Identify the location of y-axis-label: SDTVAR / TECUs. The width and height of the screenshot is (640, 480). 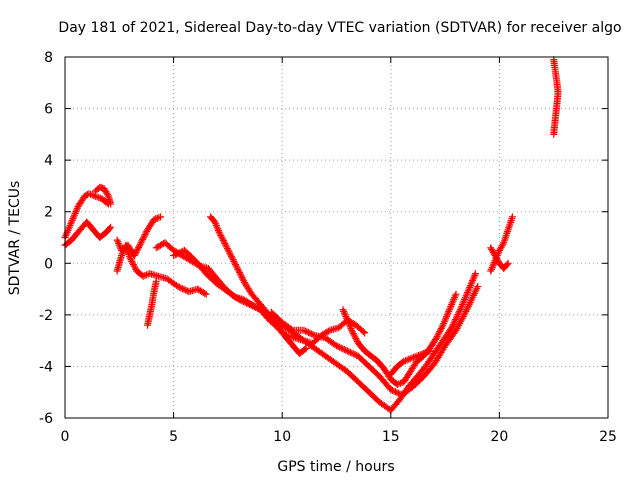
(15, 238).